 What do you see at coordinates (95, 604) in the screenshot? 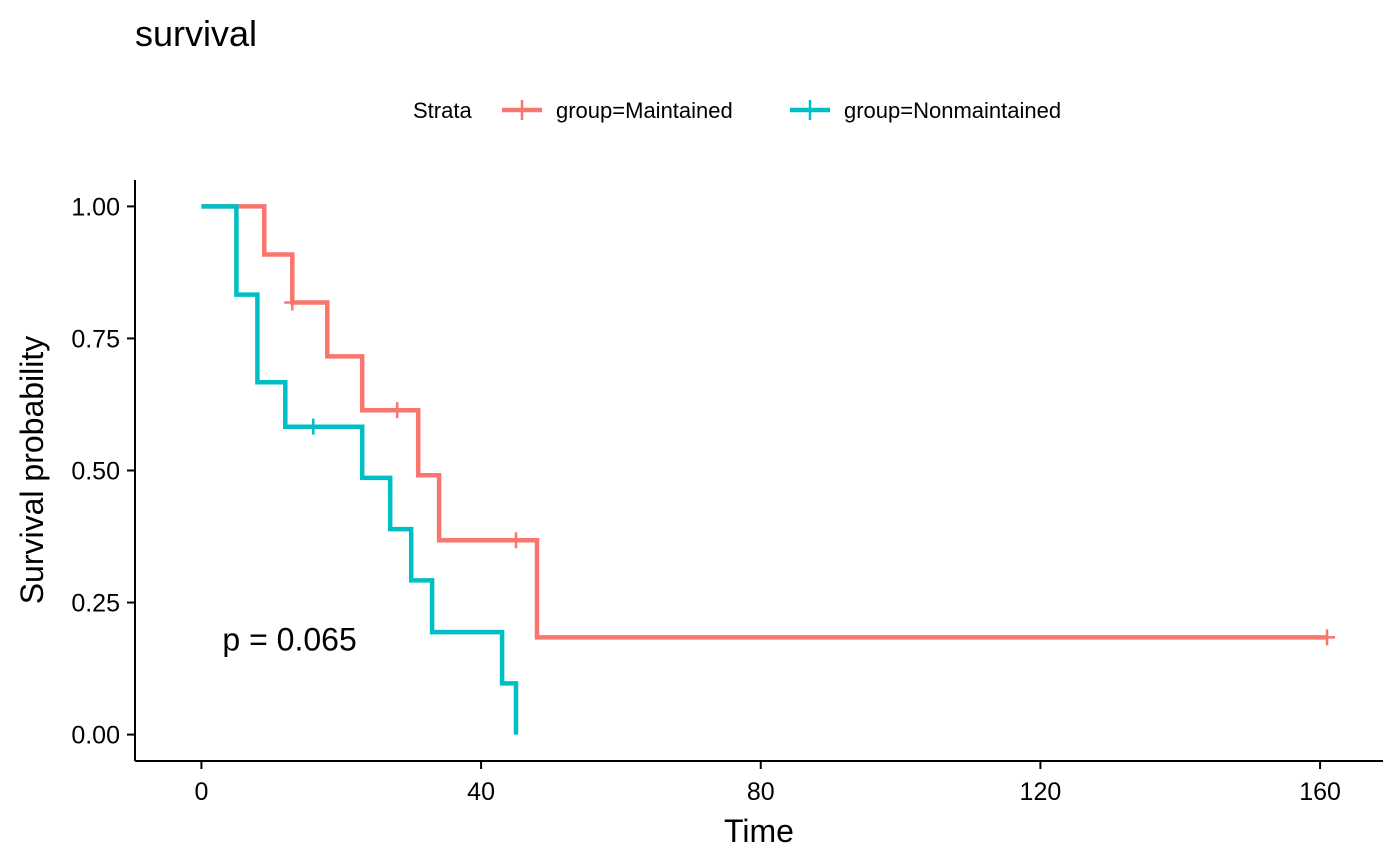
I see `y-tick-label: 0.25` at bounding box center [95, 604].